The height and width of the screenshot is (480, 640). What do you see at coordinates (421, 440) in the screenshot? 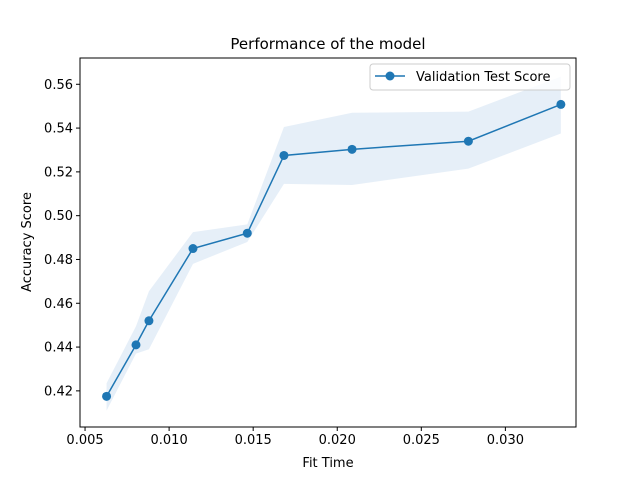
I see `x-tick-label: 0.025` at bounding box center [421, 440].